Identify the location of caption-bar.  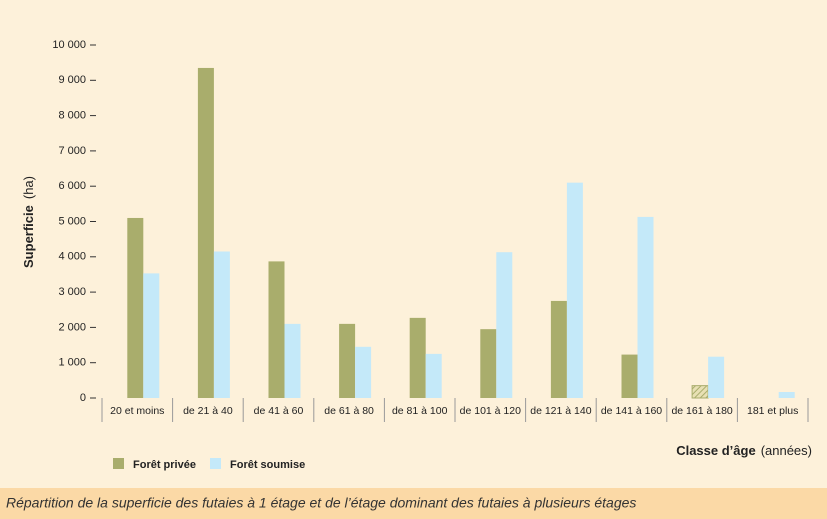
(413, 503).